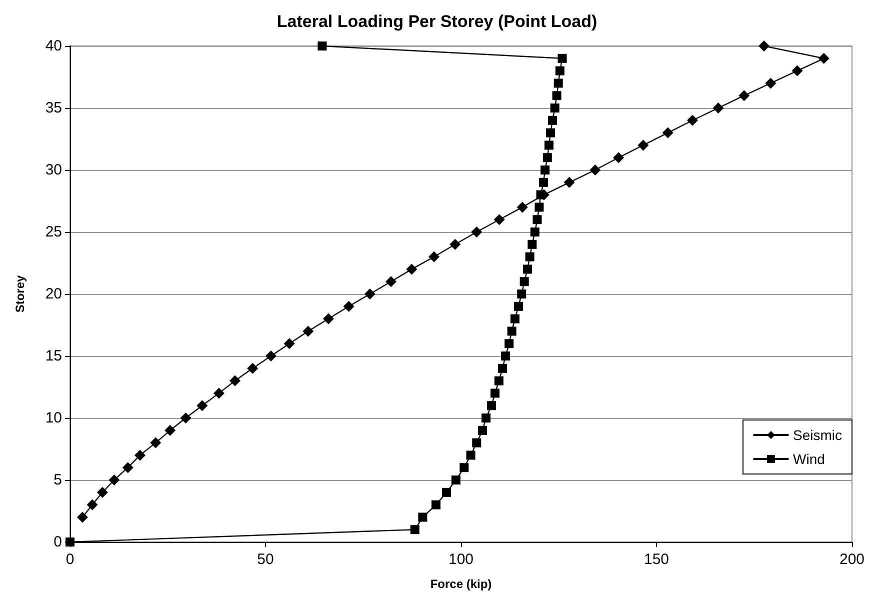 The width and height of the screenshot is (874, 610). I want to click on x-tick-label: 200, so click(852, 559).